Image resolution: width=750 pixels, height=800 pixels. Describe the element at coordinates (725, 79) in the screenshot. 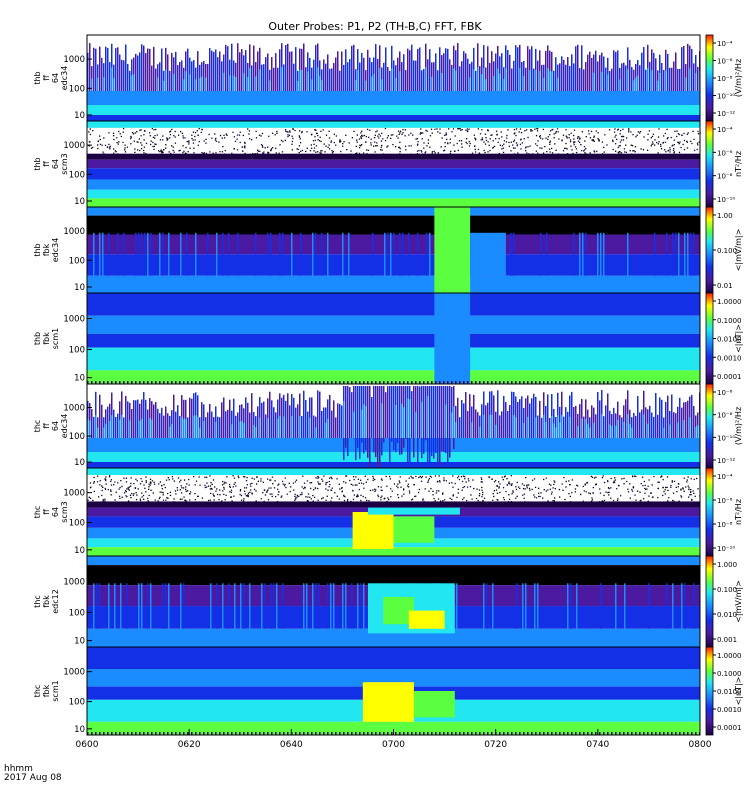

I see `colorbar-tick-label: 10⁻⁸` at that location.